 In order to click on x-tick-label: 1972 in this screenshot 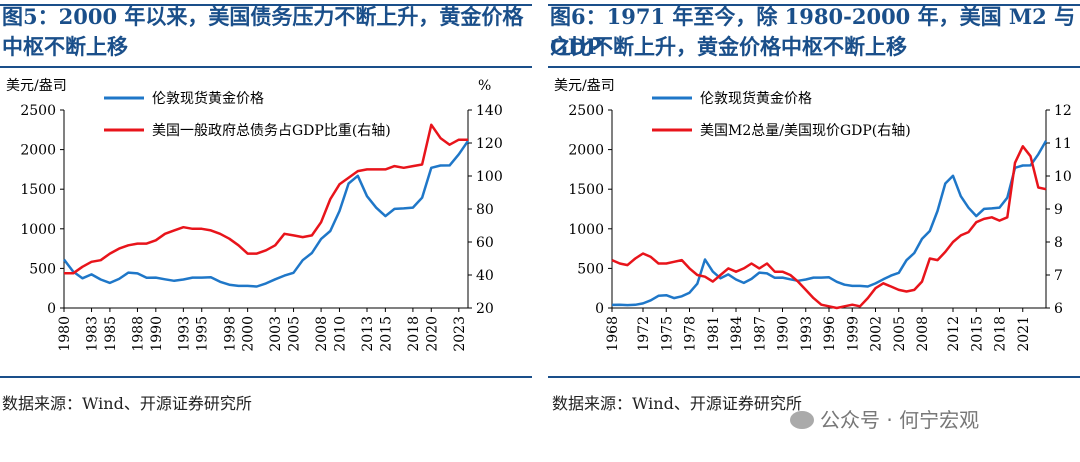, I will do `click(644, 334)`.